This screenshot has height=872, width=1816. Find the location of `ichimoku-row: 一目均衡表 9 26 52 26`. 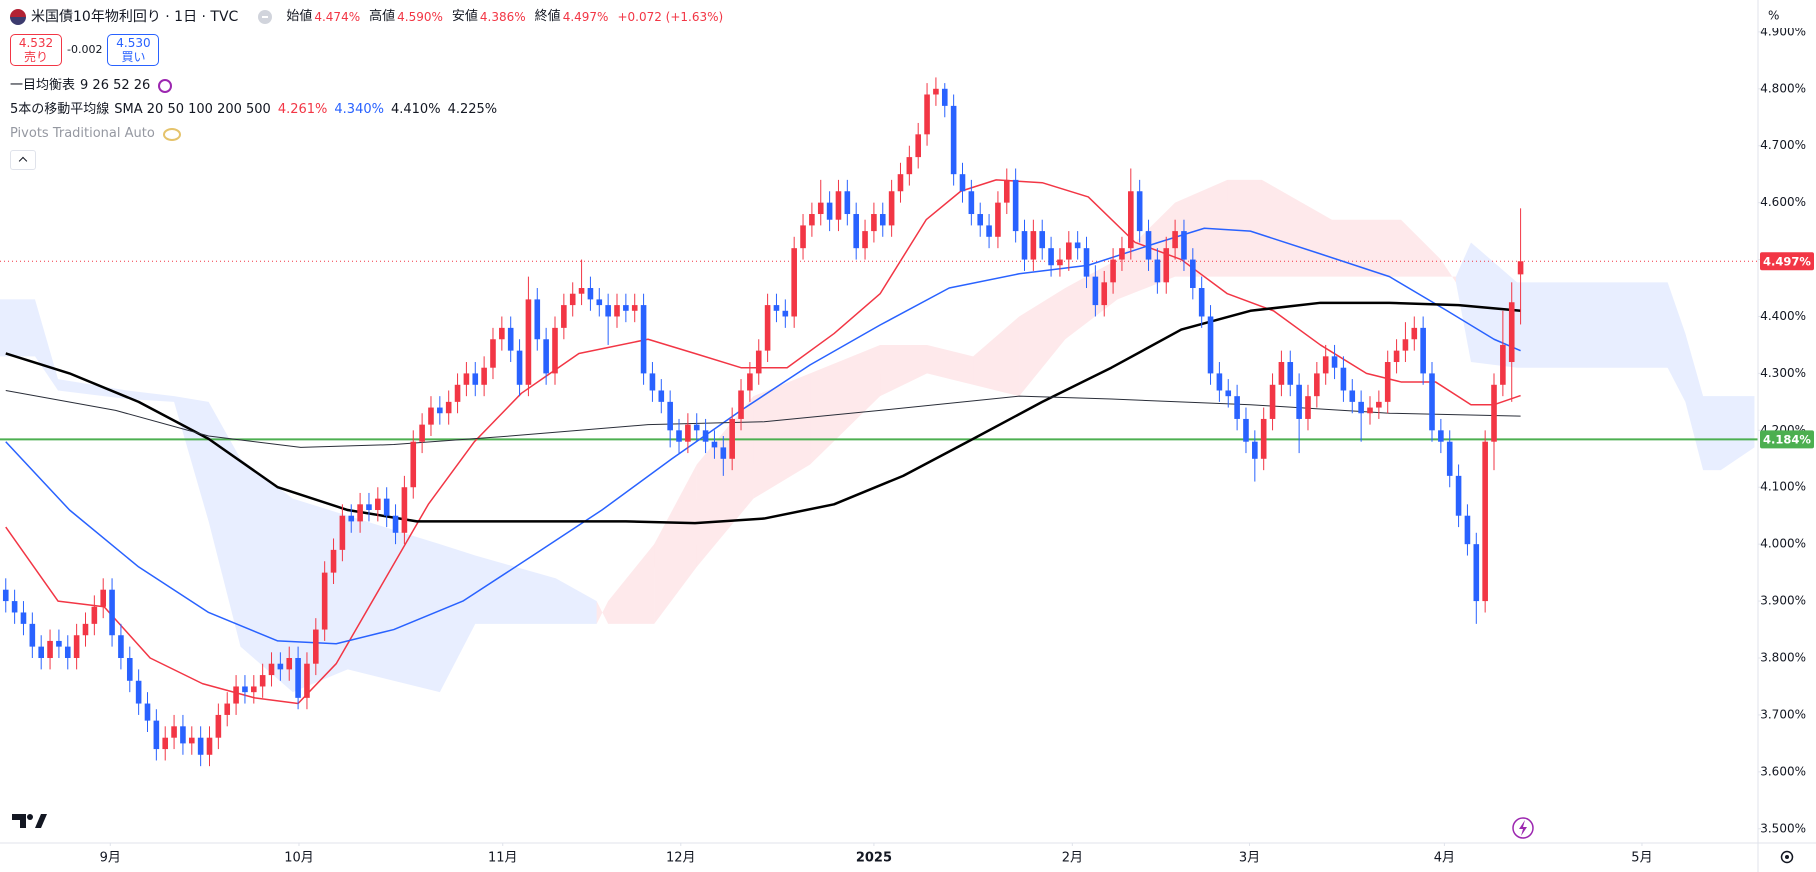

ichimoku-row: 一目均衡表 9 26 52 26 is located at coordinates (366, 86).